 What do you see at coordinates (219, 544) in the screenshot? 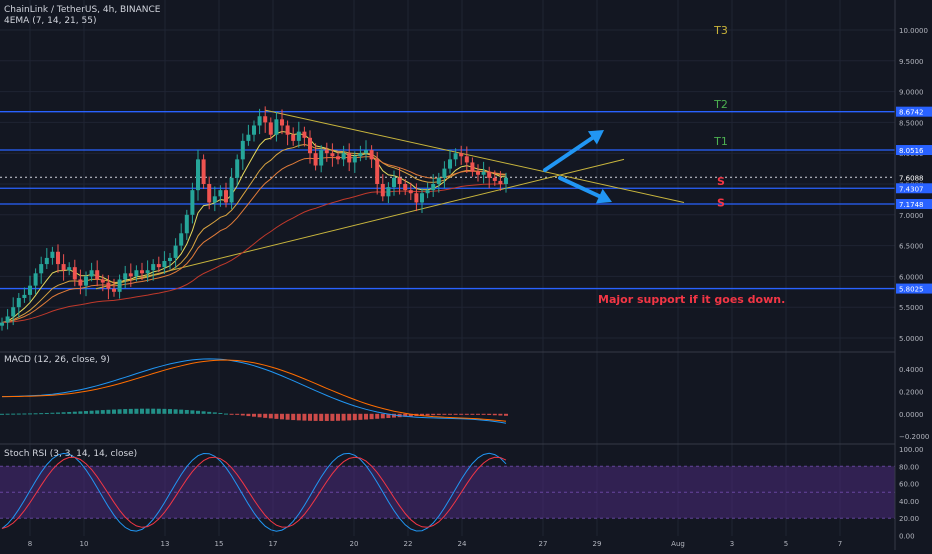
I see `x-tick-label: 15` at bounding box center [219, 544].